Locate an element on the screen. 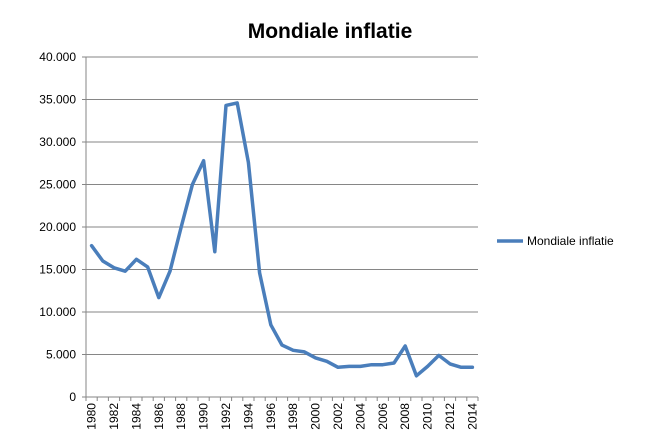 The height and width of the screenshot is (447, 660). chart-title: Mondiale inflatie is located at coordinates (330, 31).